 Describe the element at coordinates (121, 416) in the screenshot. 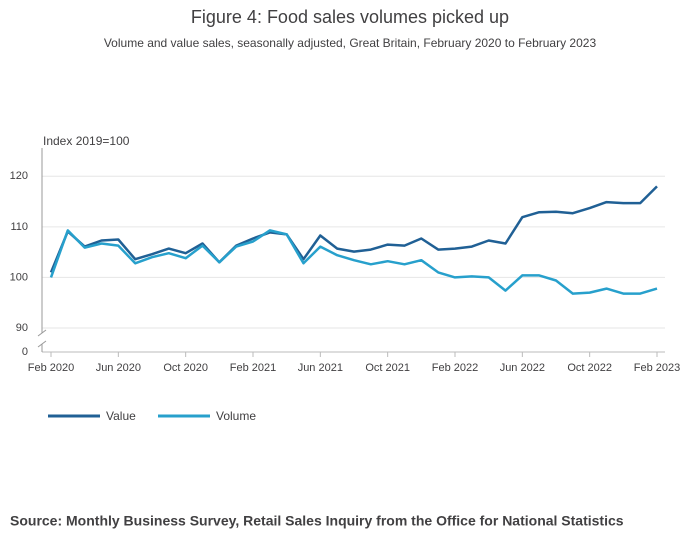

I see `legend-label: Value` at that location.